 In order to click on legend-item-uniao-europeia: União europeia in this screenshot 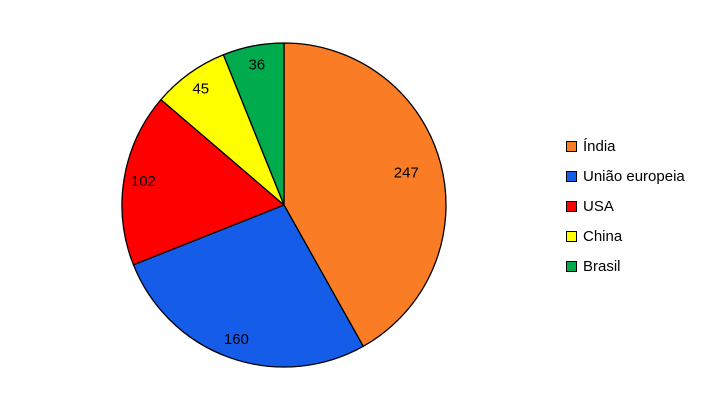, I will do `click(625, 176)`.